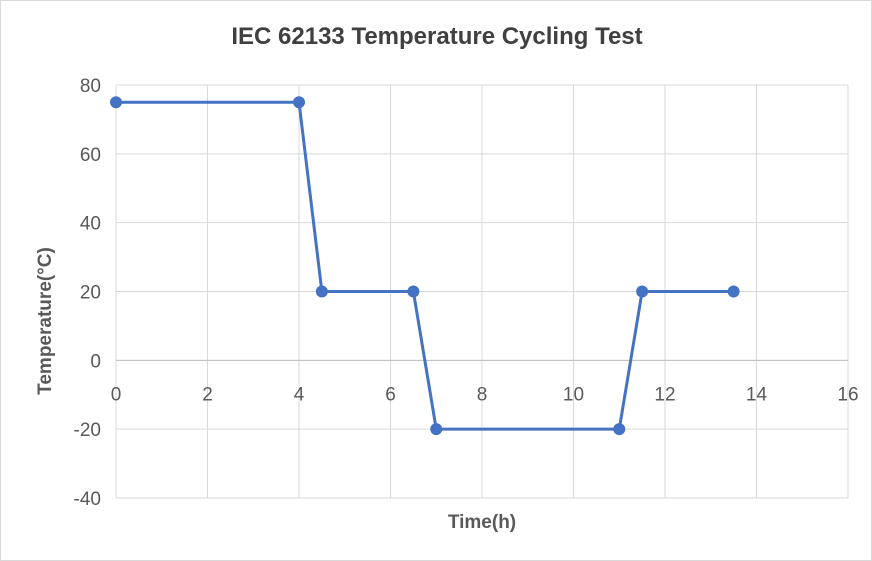  Describe the element at coordinates (847, 394) in the screenshot. I see `x-tick-label: 16` at that location.